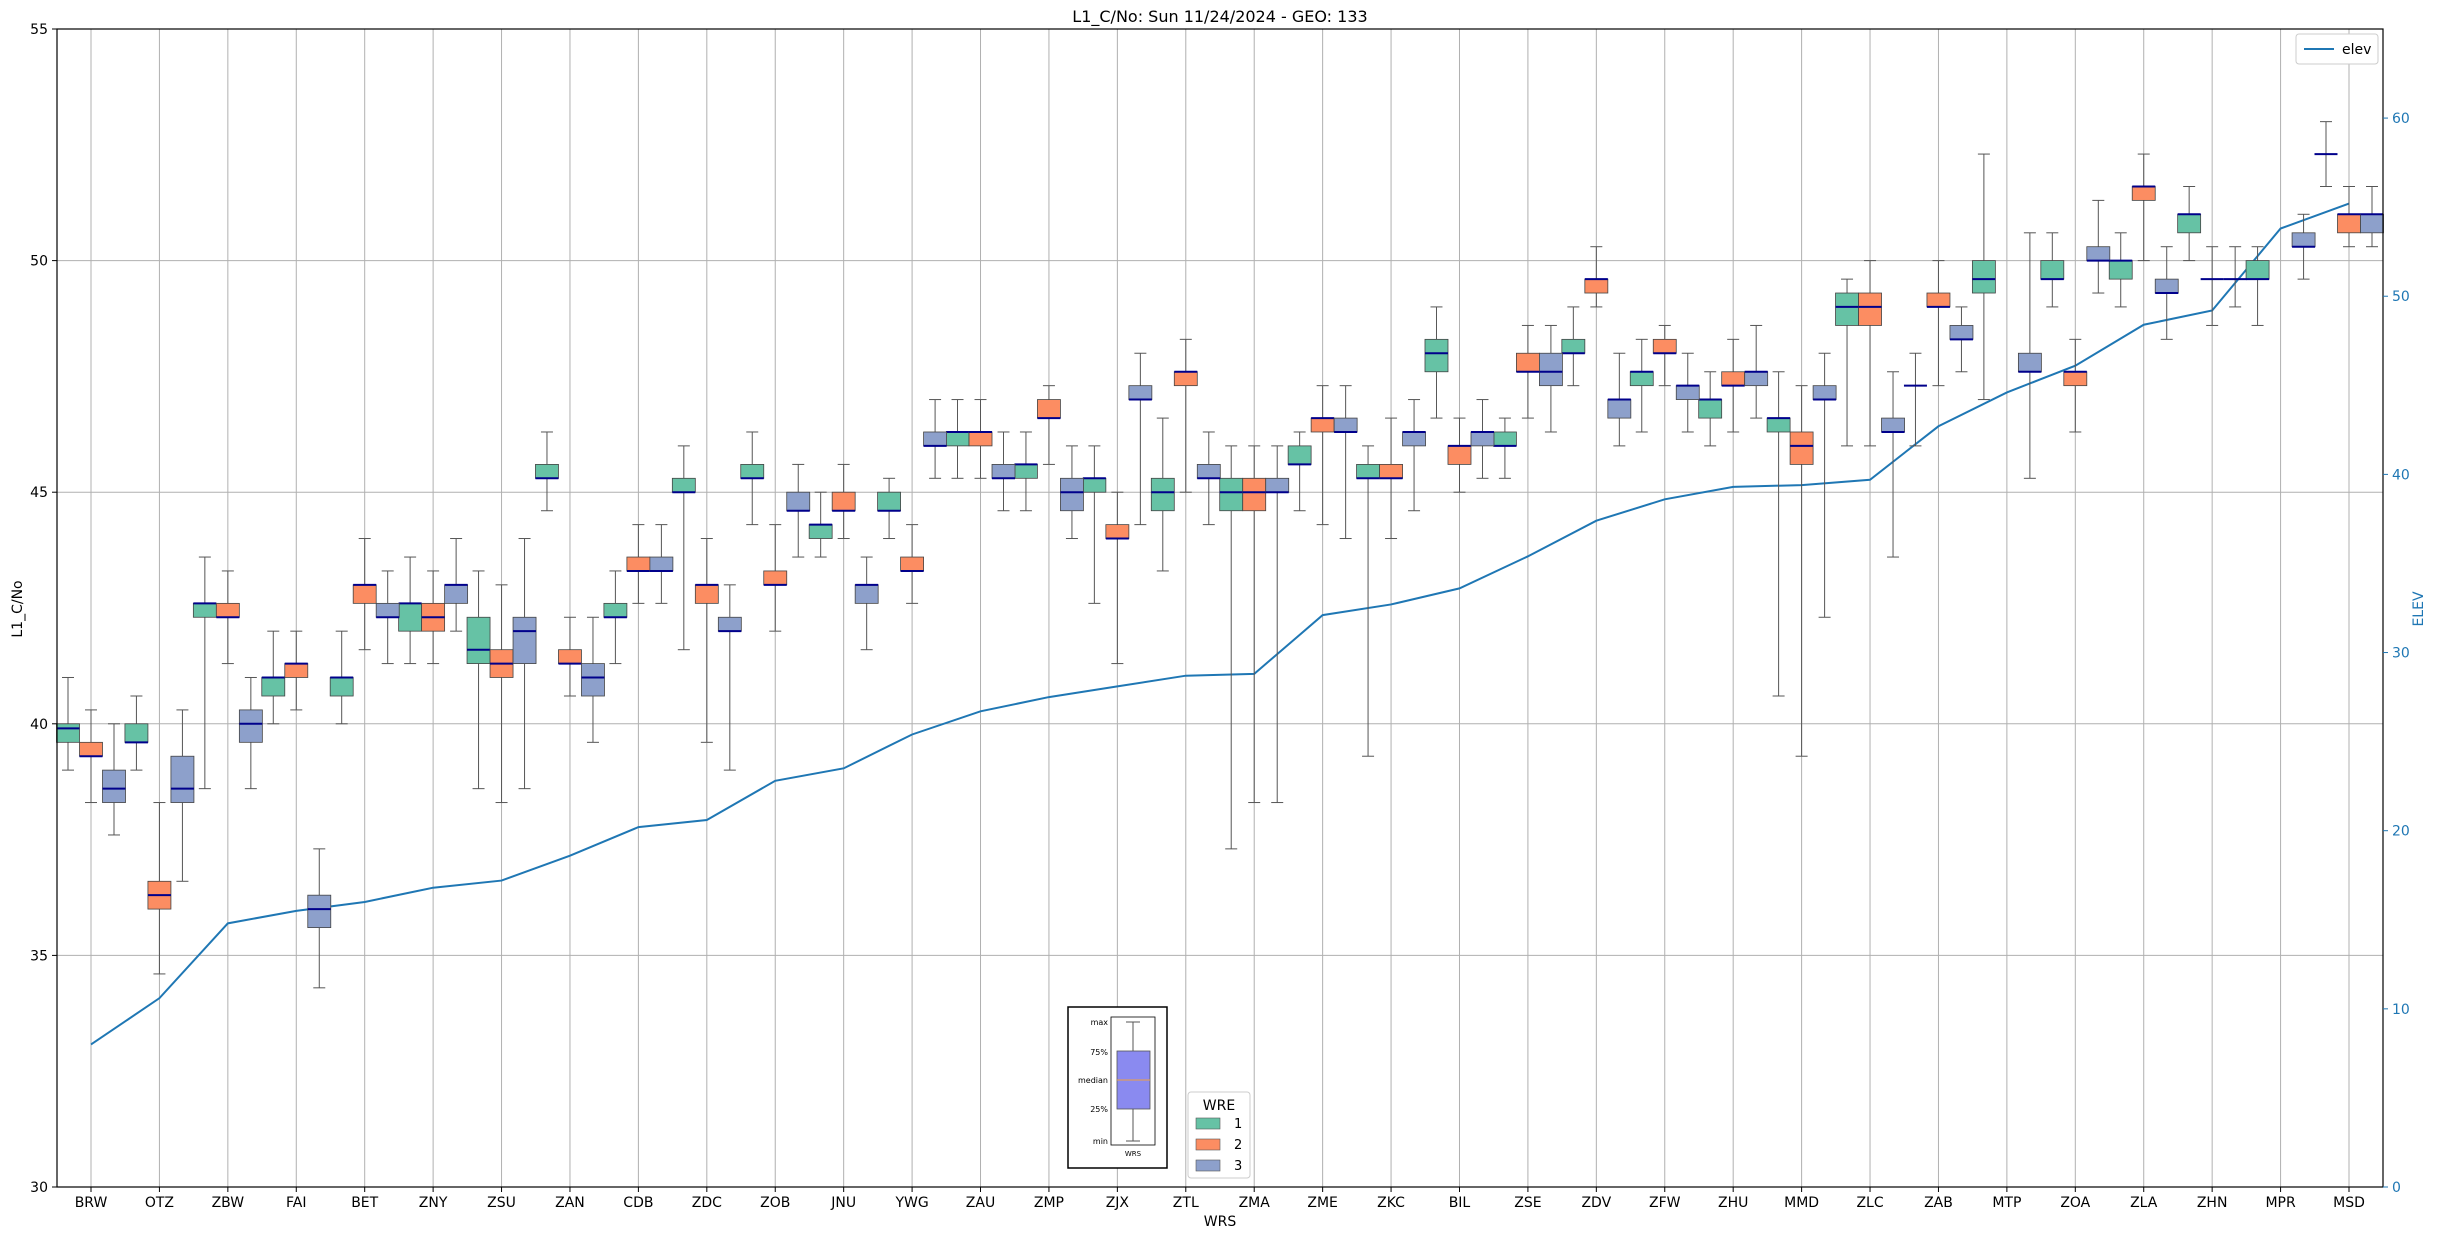  What do you see at coordinates (2006, 1203) in the screenshot?
I see `x-tick-label: MTP` at bounding box center [2006, 1203].